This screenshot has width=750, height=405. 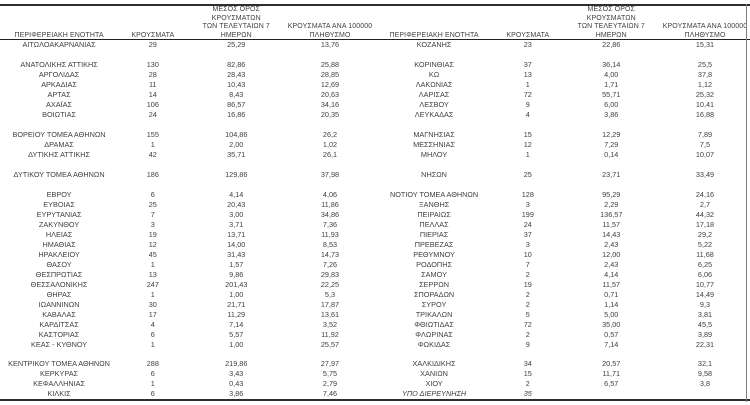 What do you see at coordinates (236, 224) in the screenshot?
I see `avg7-value-cell: 3,71` at bounding box center [236, 224].